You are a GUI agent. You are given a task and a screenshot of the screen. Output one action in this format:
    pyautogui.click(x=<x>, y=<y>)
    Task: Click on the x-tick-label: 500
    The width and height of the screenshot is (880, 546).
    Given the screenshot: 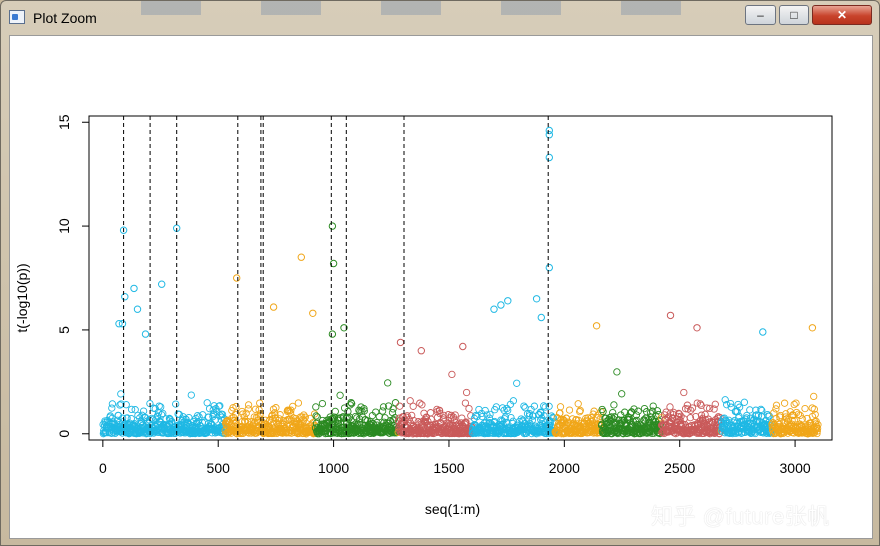 What is the action you would take?
    pyautogui.click(x=219, y=468)
    